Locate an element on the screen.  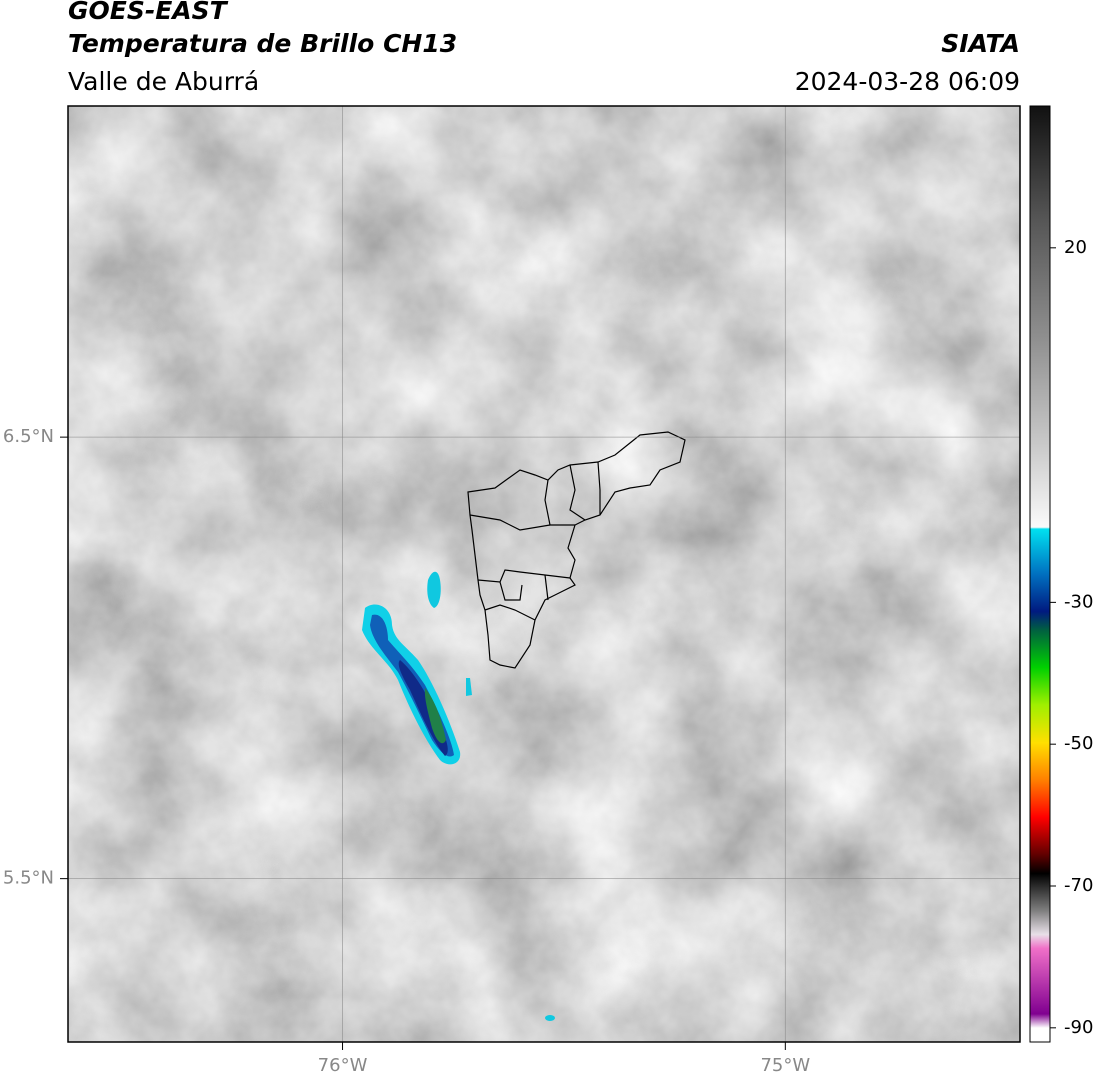
title-line1: GOES-EAST is located at coordinates (148, 12).